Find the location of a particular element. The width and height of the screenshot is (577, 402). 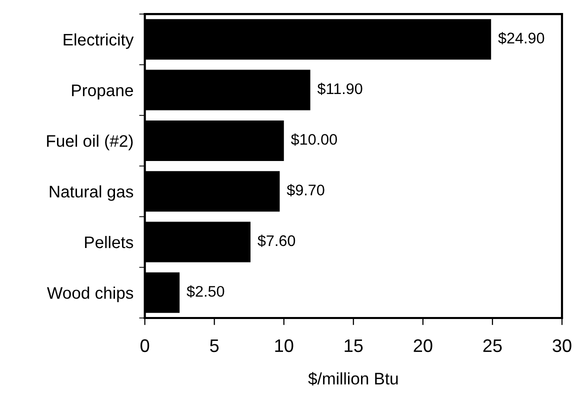

y-tick-label: Natural gas is located at coordinates (92, 193).